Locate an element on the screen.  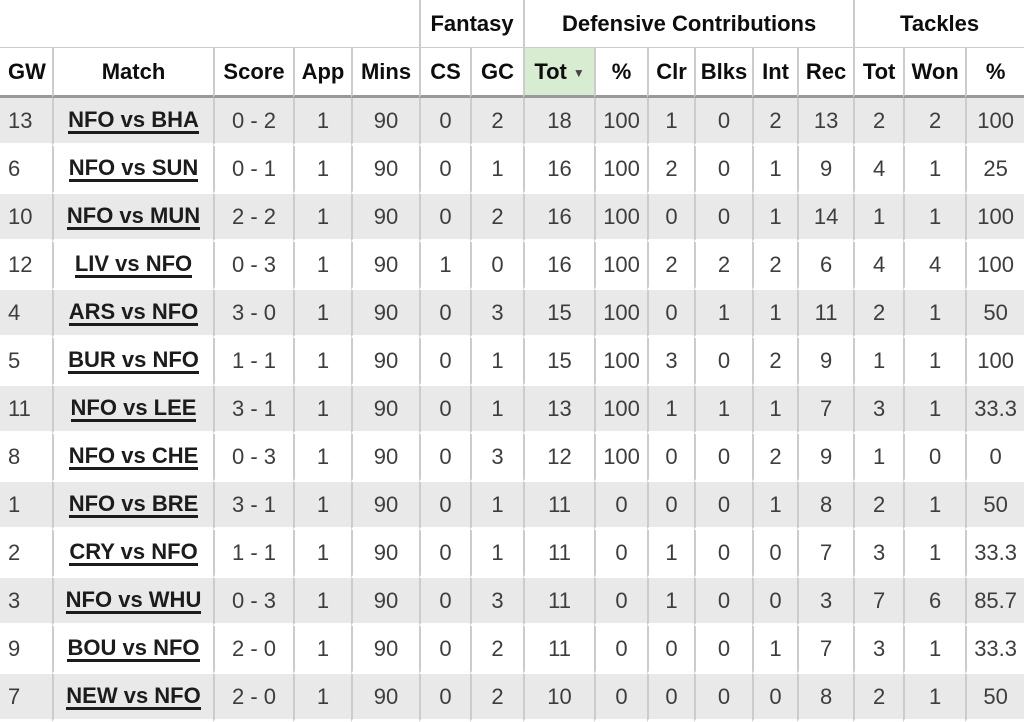
cell-match: NFO vs BRE is located at coordinates (132, 506).